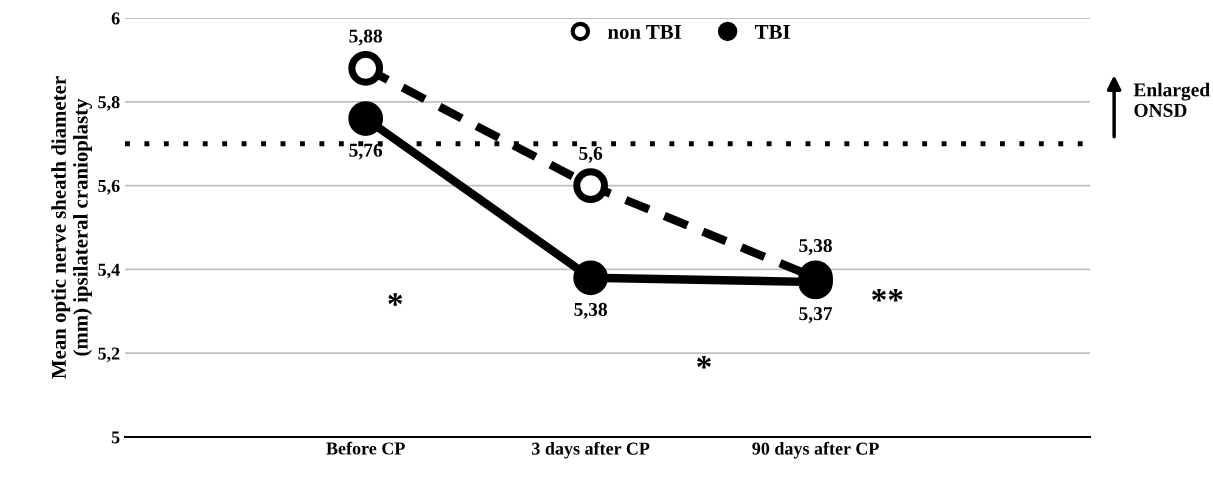  I want to click on x-tick-label: 3 days after CP, so click(591, 450).